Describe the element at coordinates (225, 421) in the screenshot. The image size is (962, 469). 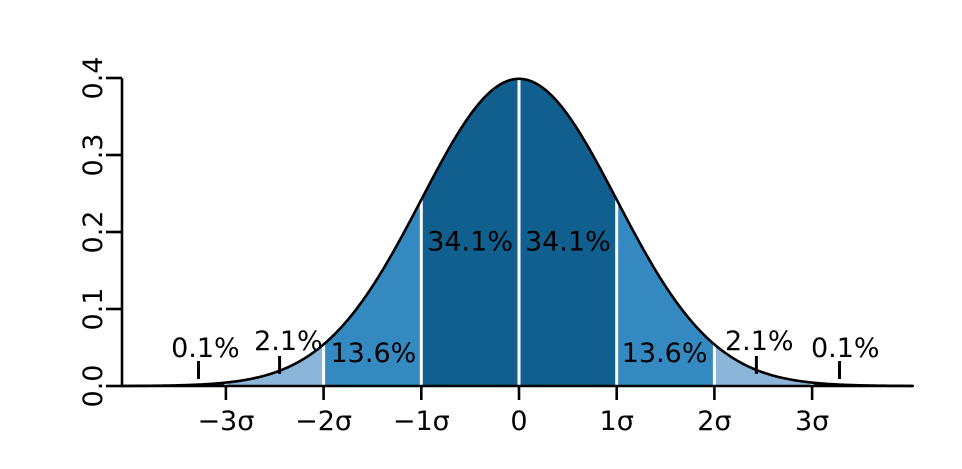
I see `x-tick-label: −3σ` at that location.